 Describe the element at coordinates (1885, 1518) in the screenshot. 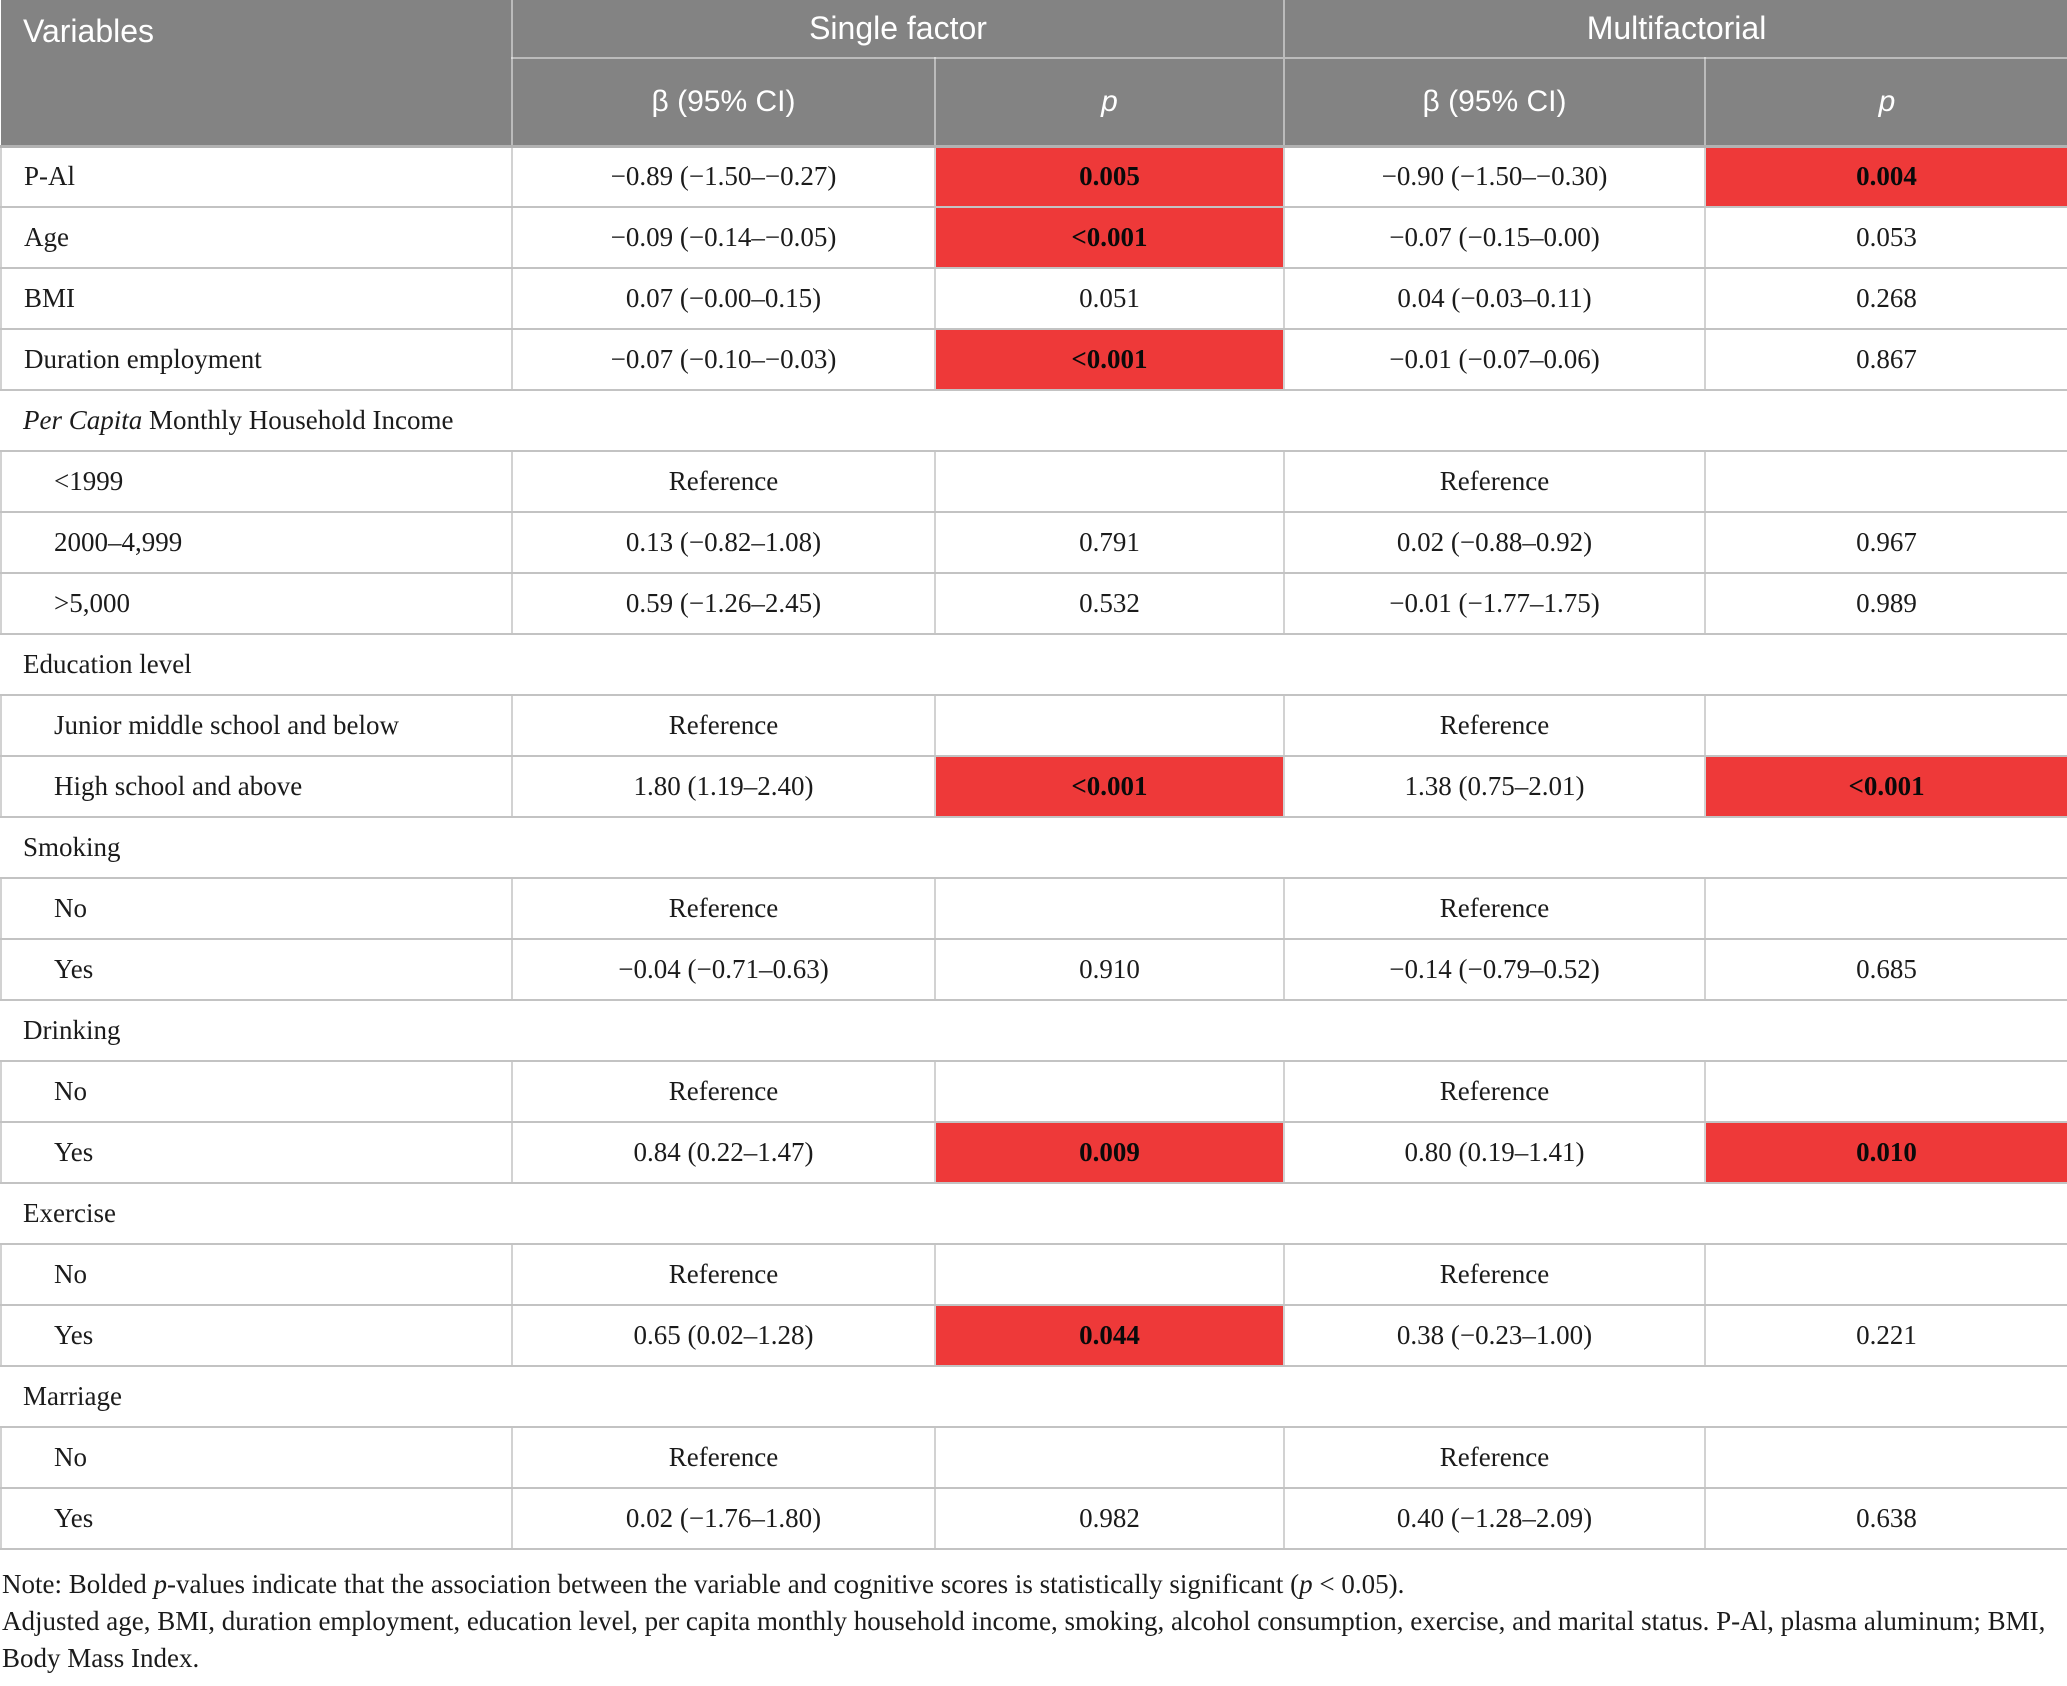

I see `mf-p-cell: 0.638` at that location.